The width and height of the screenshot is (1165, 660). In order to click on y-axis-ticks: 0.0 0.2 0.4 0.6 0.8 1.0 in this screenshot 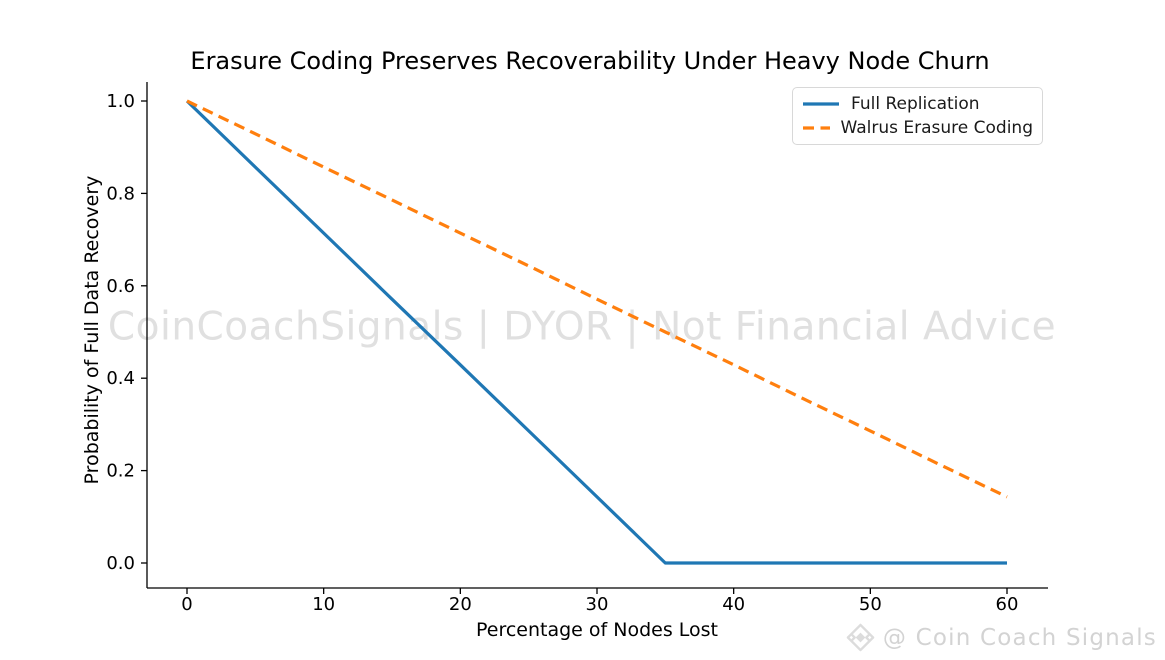, I will do `click(126, 332)`.